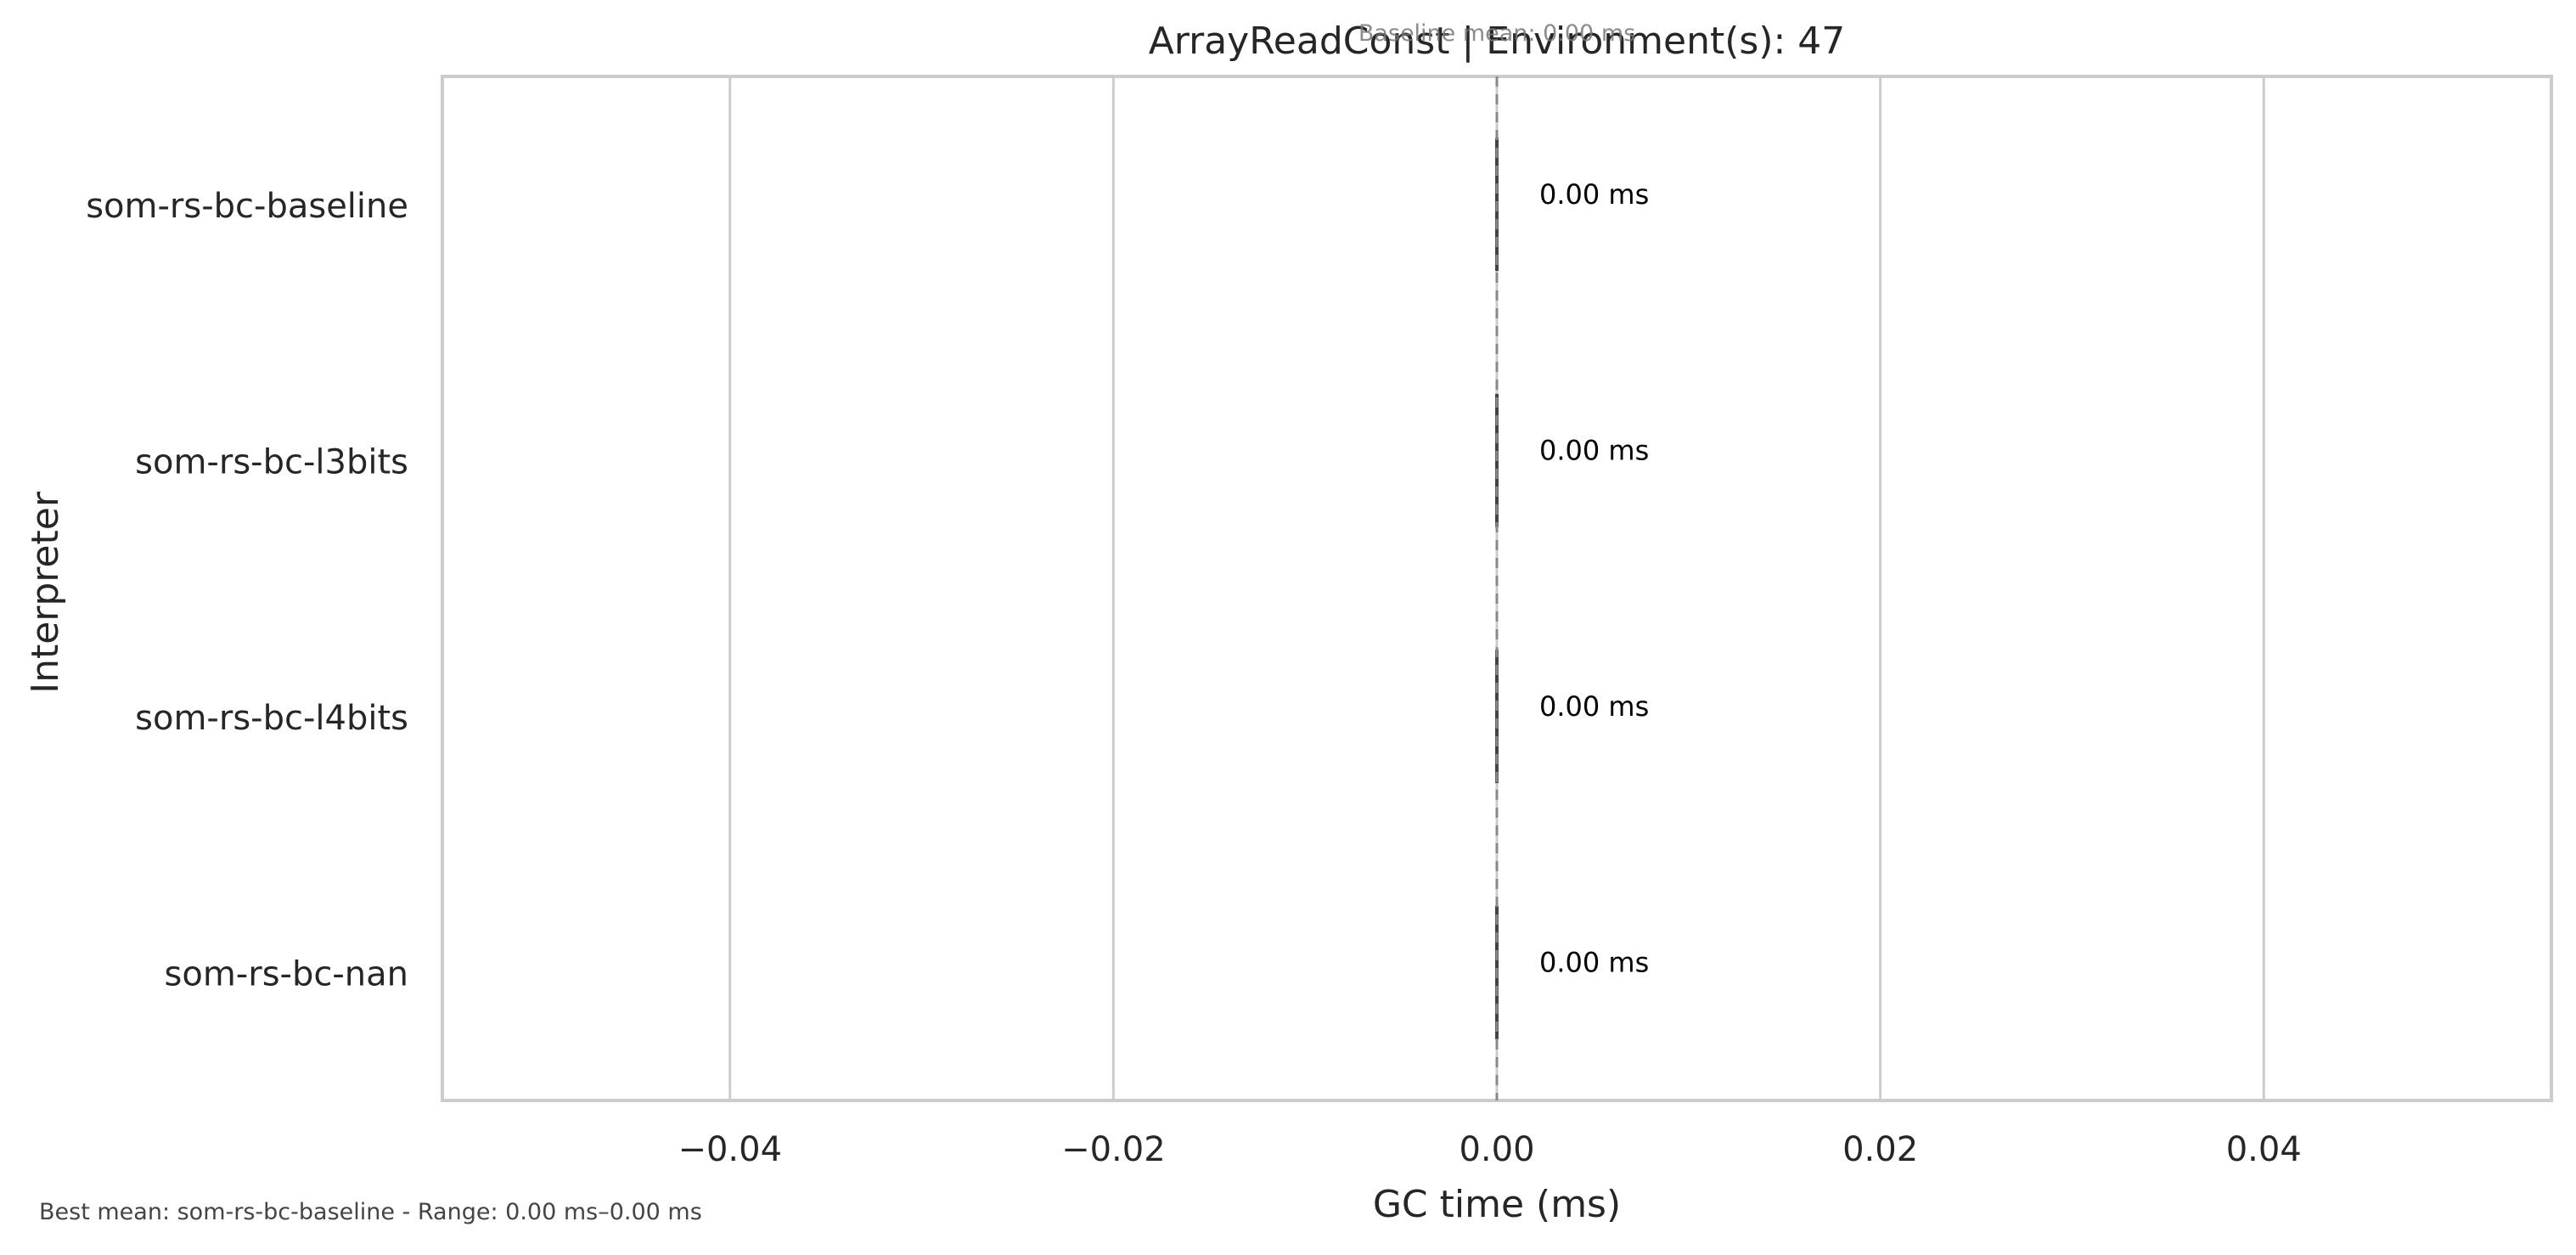 This screenshot has height=1255, width=2576. What do you see at coordinates (1594, 578) in the screenshot?
I see `data-labels: 0.00 ms 0.00 ms 0.00 ms 0.00 ms` at bounding box center [1594, 578].